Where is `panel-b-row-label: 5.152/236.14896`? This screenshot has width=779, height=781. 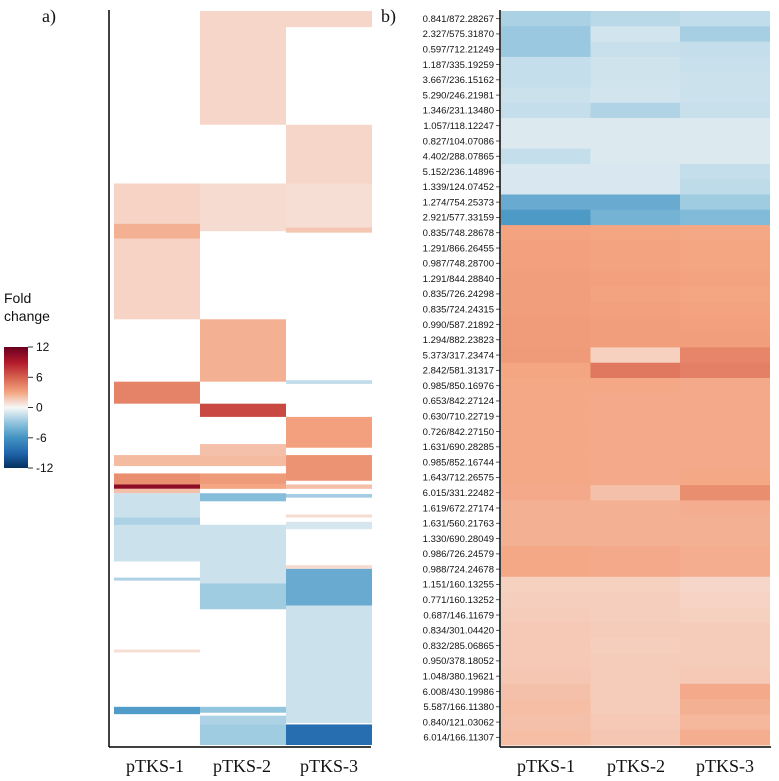 panel-b-row-label: 5.152/236.14896 is located at coordinates (458, 172).